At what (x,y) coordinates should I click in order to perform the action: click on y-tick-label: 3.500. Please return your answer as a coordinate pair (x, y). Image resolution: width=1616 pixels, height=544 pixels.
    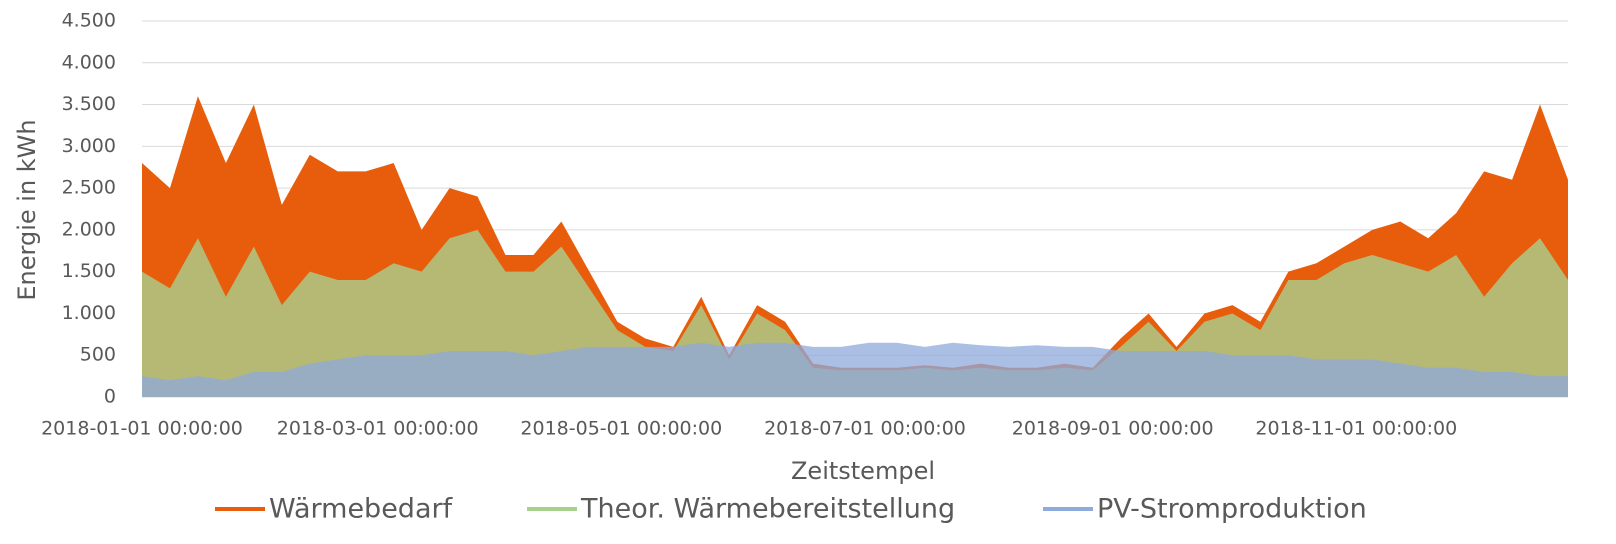
    Looking at the image, I should click on (89, 104).